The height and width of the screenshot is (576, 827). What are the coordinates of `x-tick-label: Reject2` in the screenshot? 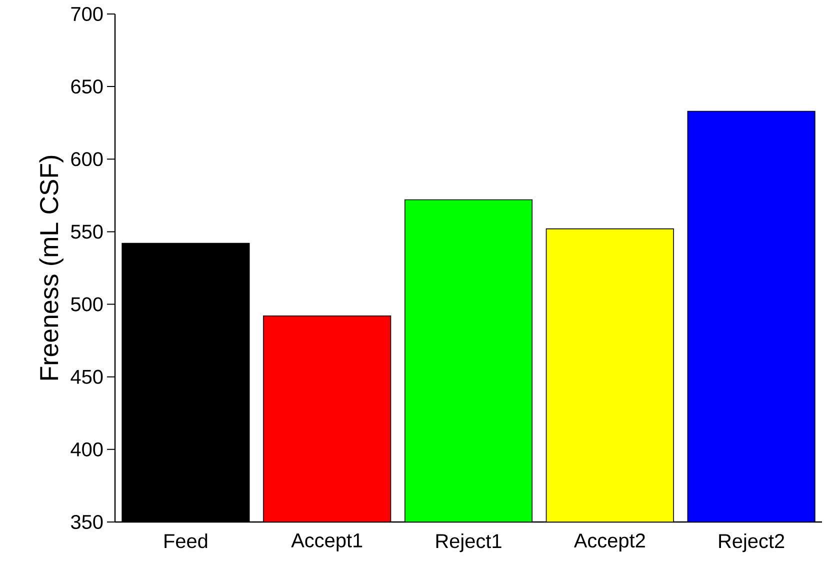 It's located at (751, 543).